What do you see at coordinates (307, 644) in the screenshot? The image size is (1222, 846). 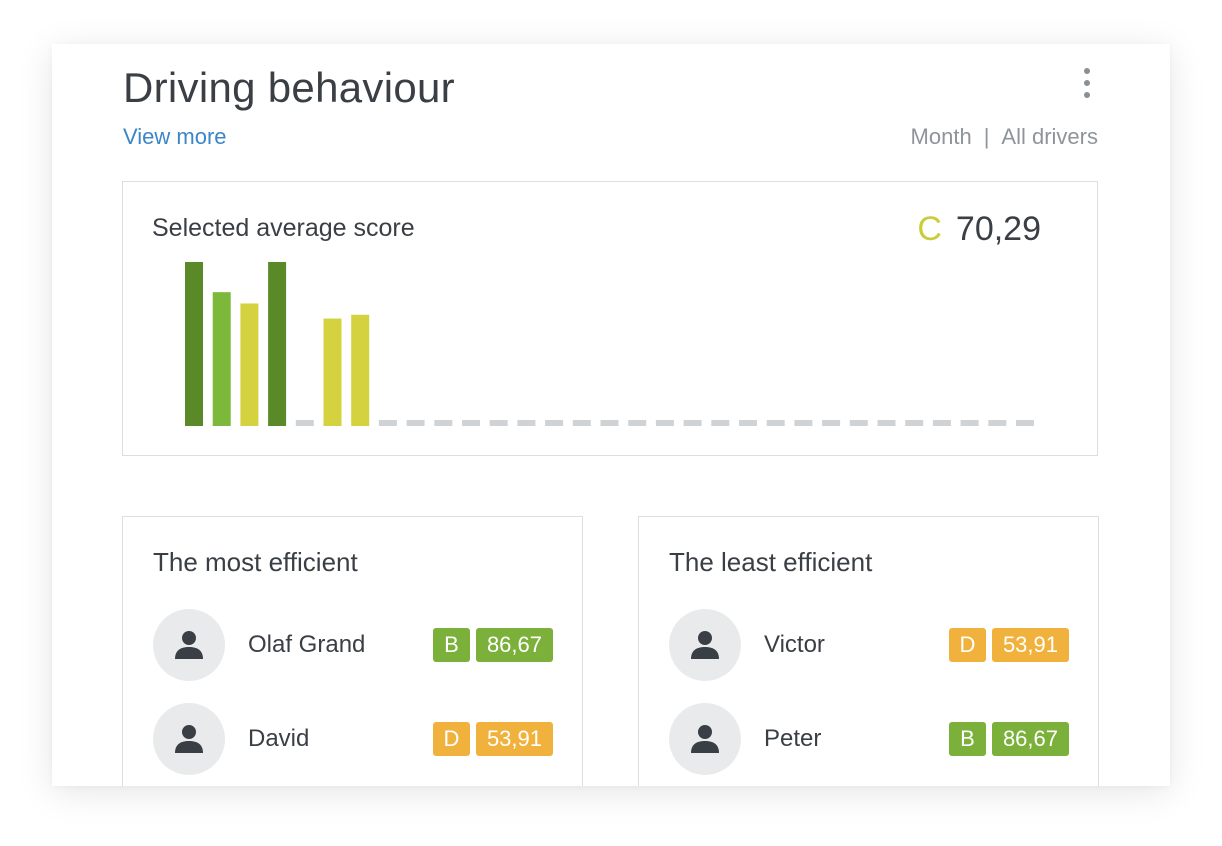 I see `driver-name: Olaf Grand` at bounding box center [307, 644].